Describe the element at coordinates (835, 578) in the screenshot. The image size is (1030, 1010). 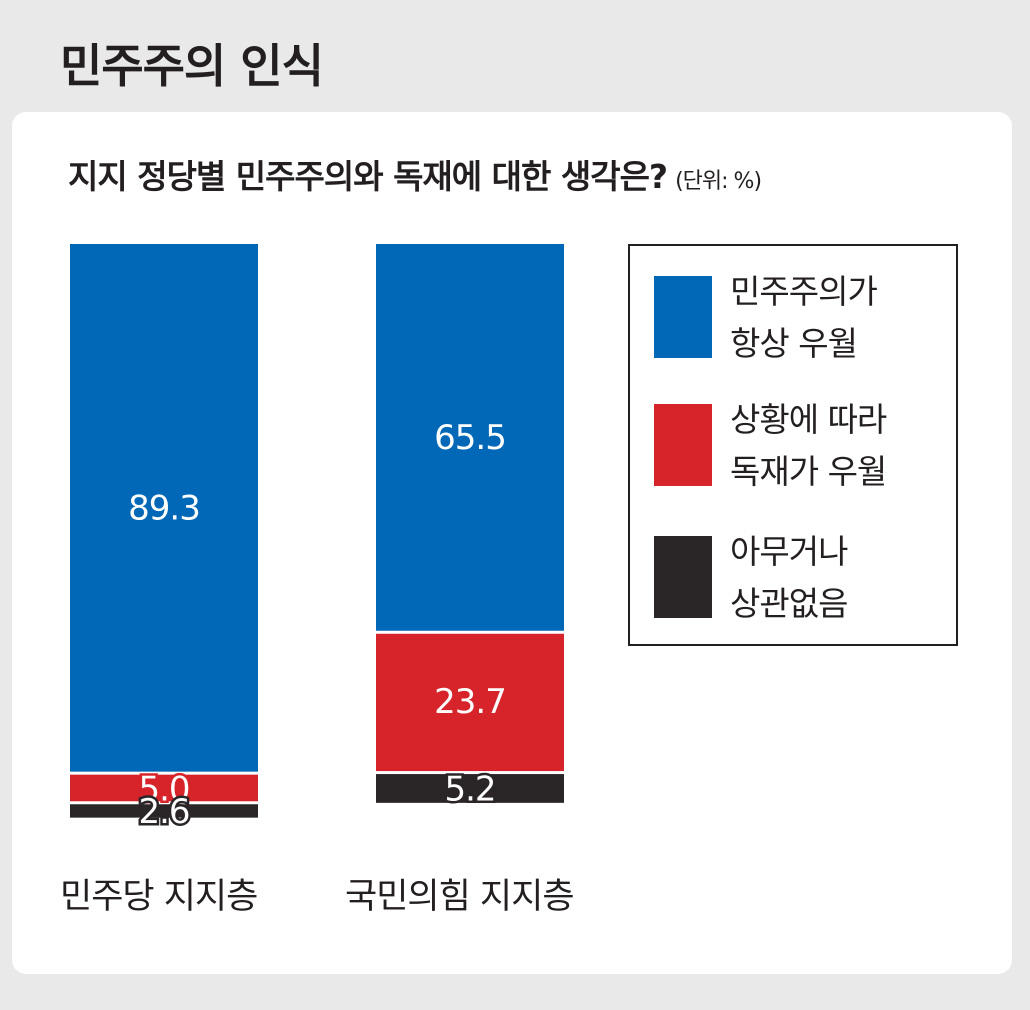
I see `legend-label-indifferent: 아무거나 상관없음` at that location.